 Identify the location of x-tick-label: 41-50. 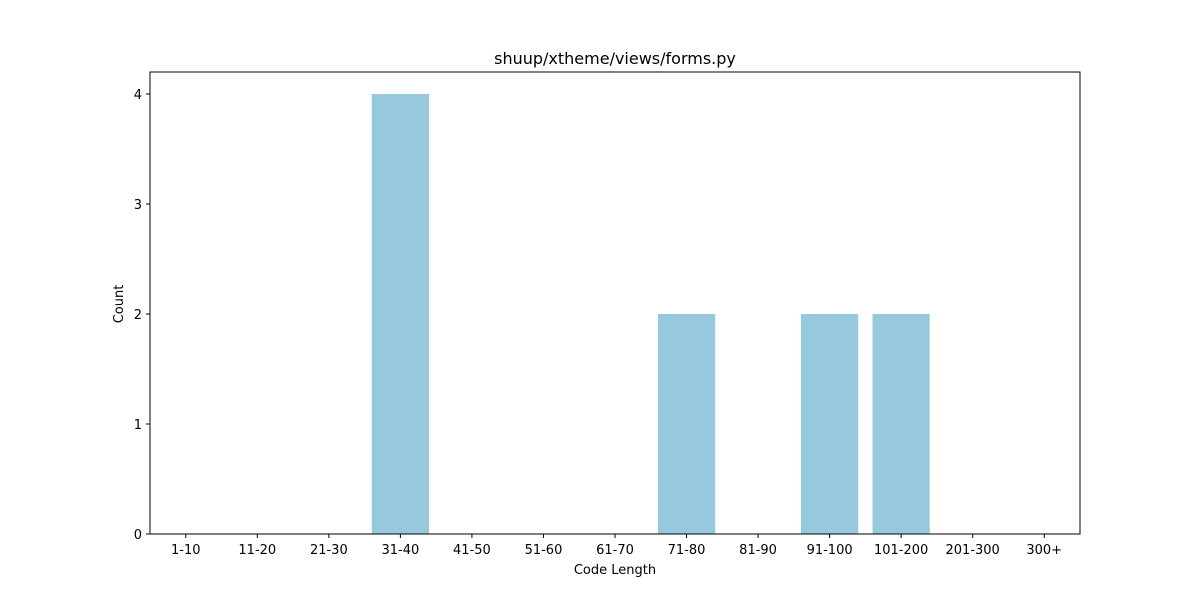
(472, 550).